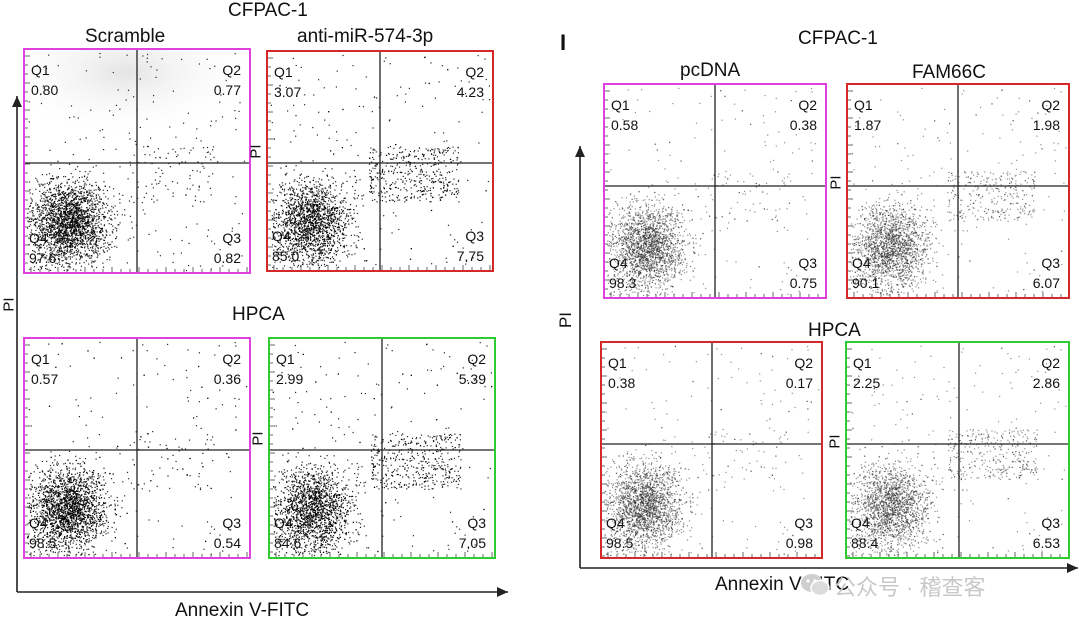  I want to click on quadrant-q3-value: 0.54, so click(227, 543).